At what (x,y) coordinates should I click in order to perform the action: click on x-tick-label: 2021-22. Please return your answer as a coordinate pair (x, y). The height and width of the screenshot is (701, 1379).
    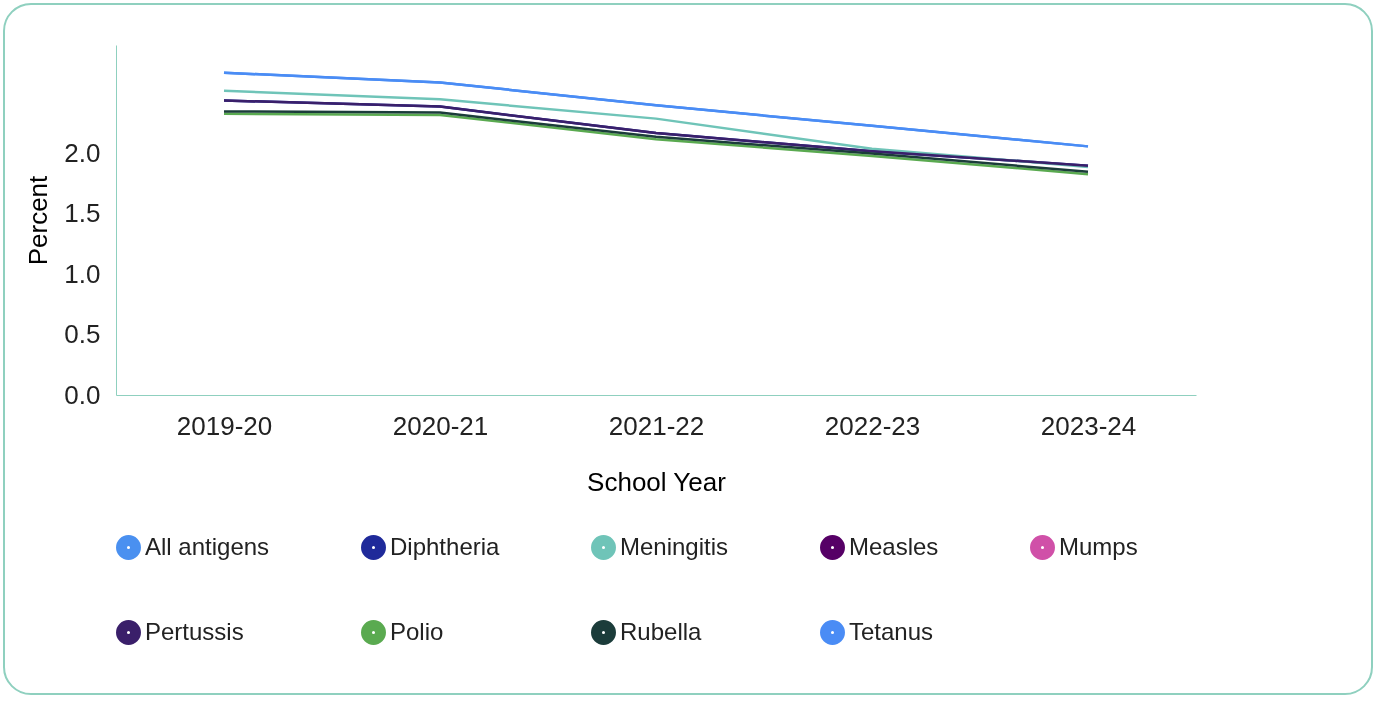
    Looking at the image, I should click on (656, 425).